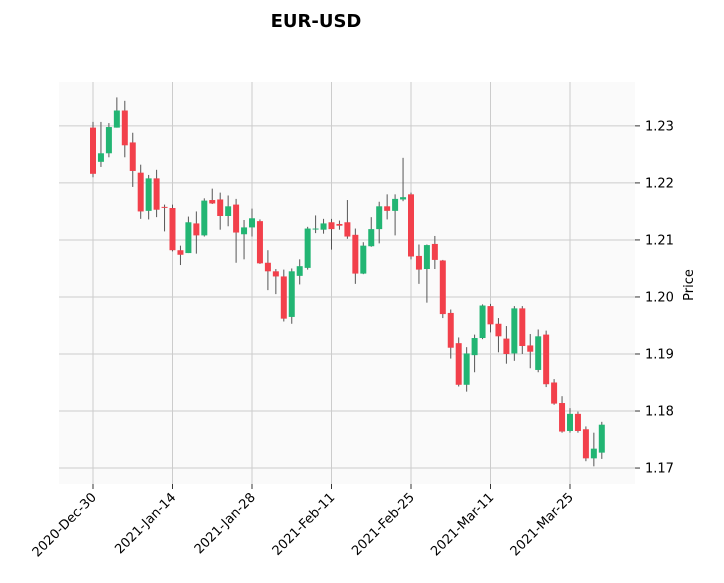 The height and width of the screenshot is (583, 724). I want to click on x-tick-label: 2021-Feb-25, so click(383, 524).